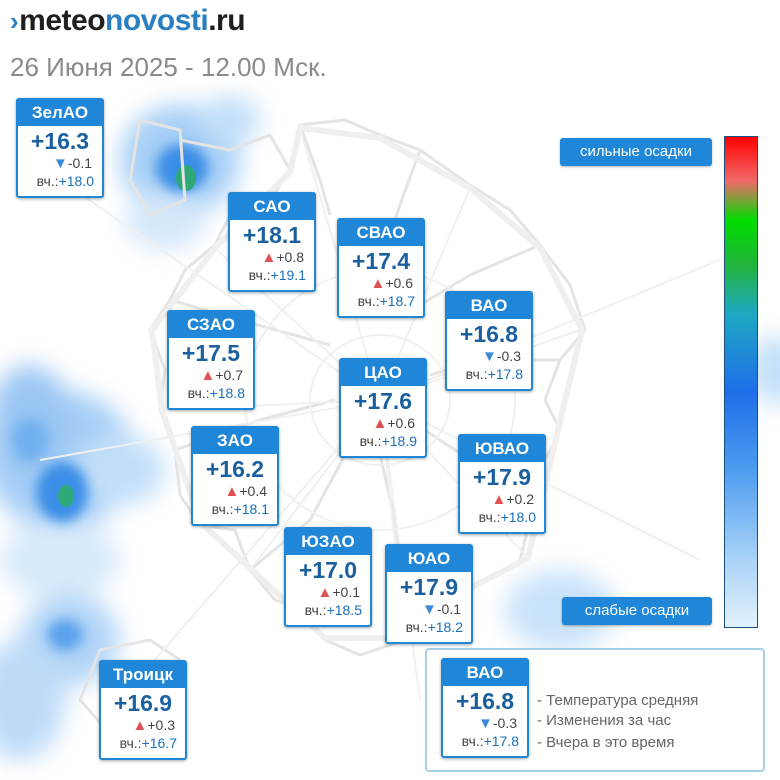  I want to click on district-name: ЮВАО, so click(502, 449).